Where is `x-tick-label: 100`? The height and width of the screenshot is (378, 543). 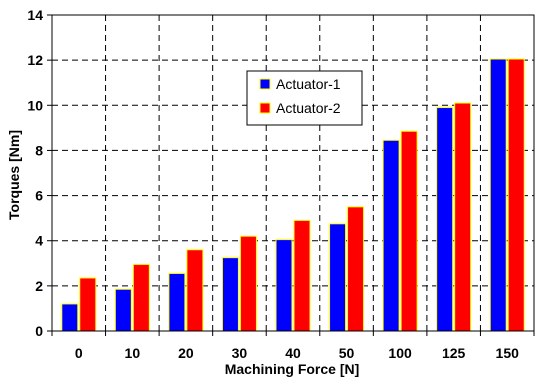
x-tick-label: 100 is located at coordinates (400, 353).